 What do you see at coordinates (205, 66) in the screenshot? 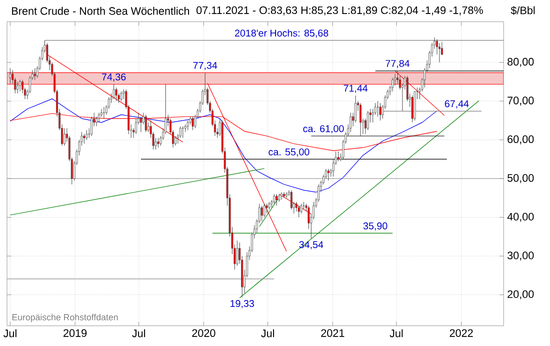
I see `annotation: 77,34` at bounding box center [205, 66].